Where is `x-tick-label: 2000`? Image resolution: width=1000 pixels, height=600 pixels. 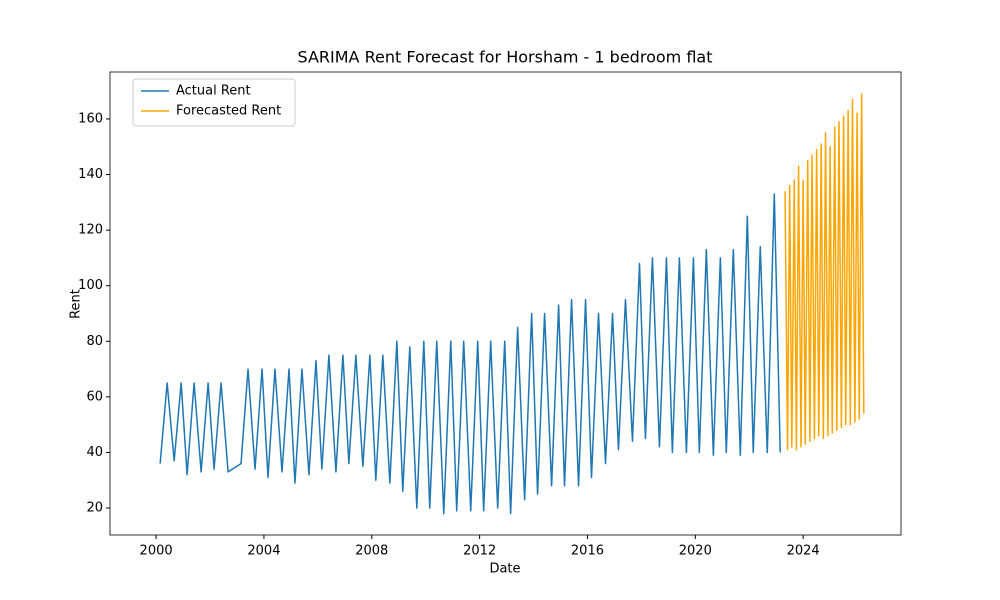 x-tick-label: 2000 is located at coordinates (156, 551).